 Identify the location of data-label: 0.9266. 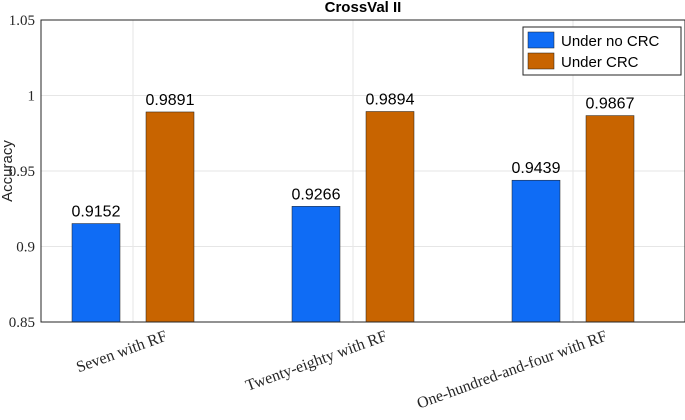
(316, 194).